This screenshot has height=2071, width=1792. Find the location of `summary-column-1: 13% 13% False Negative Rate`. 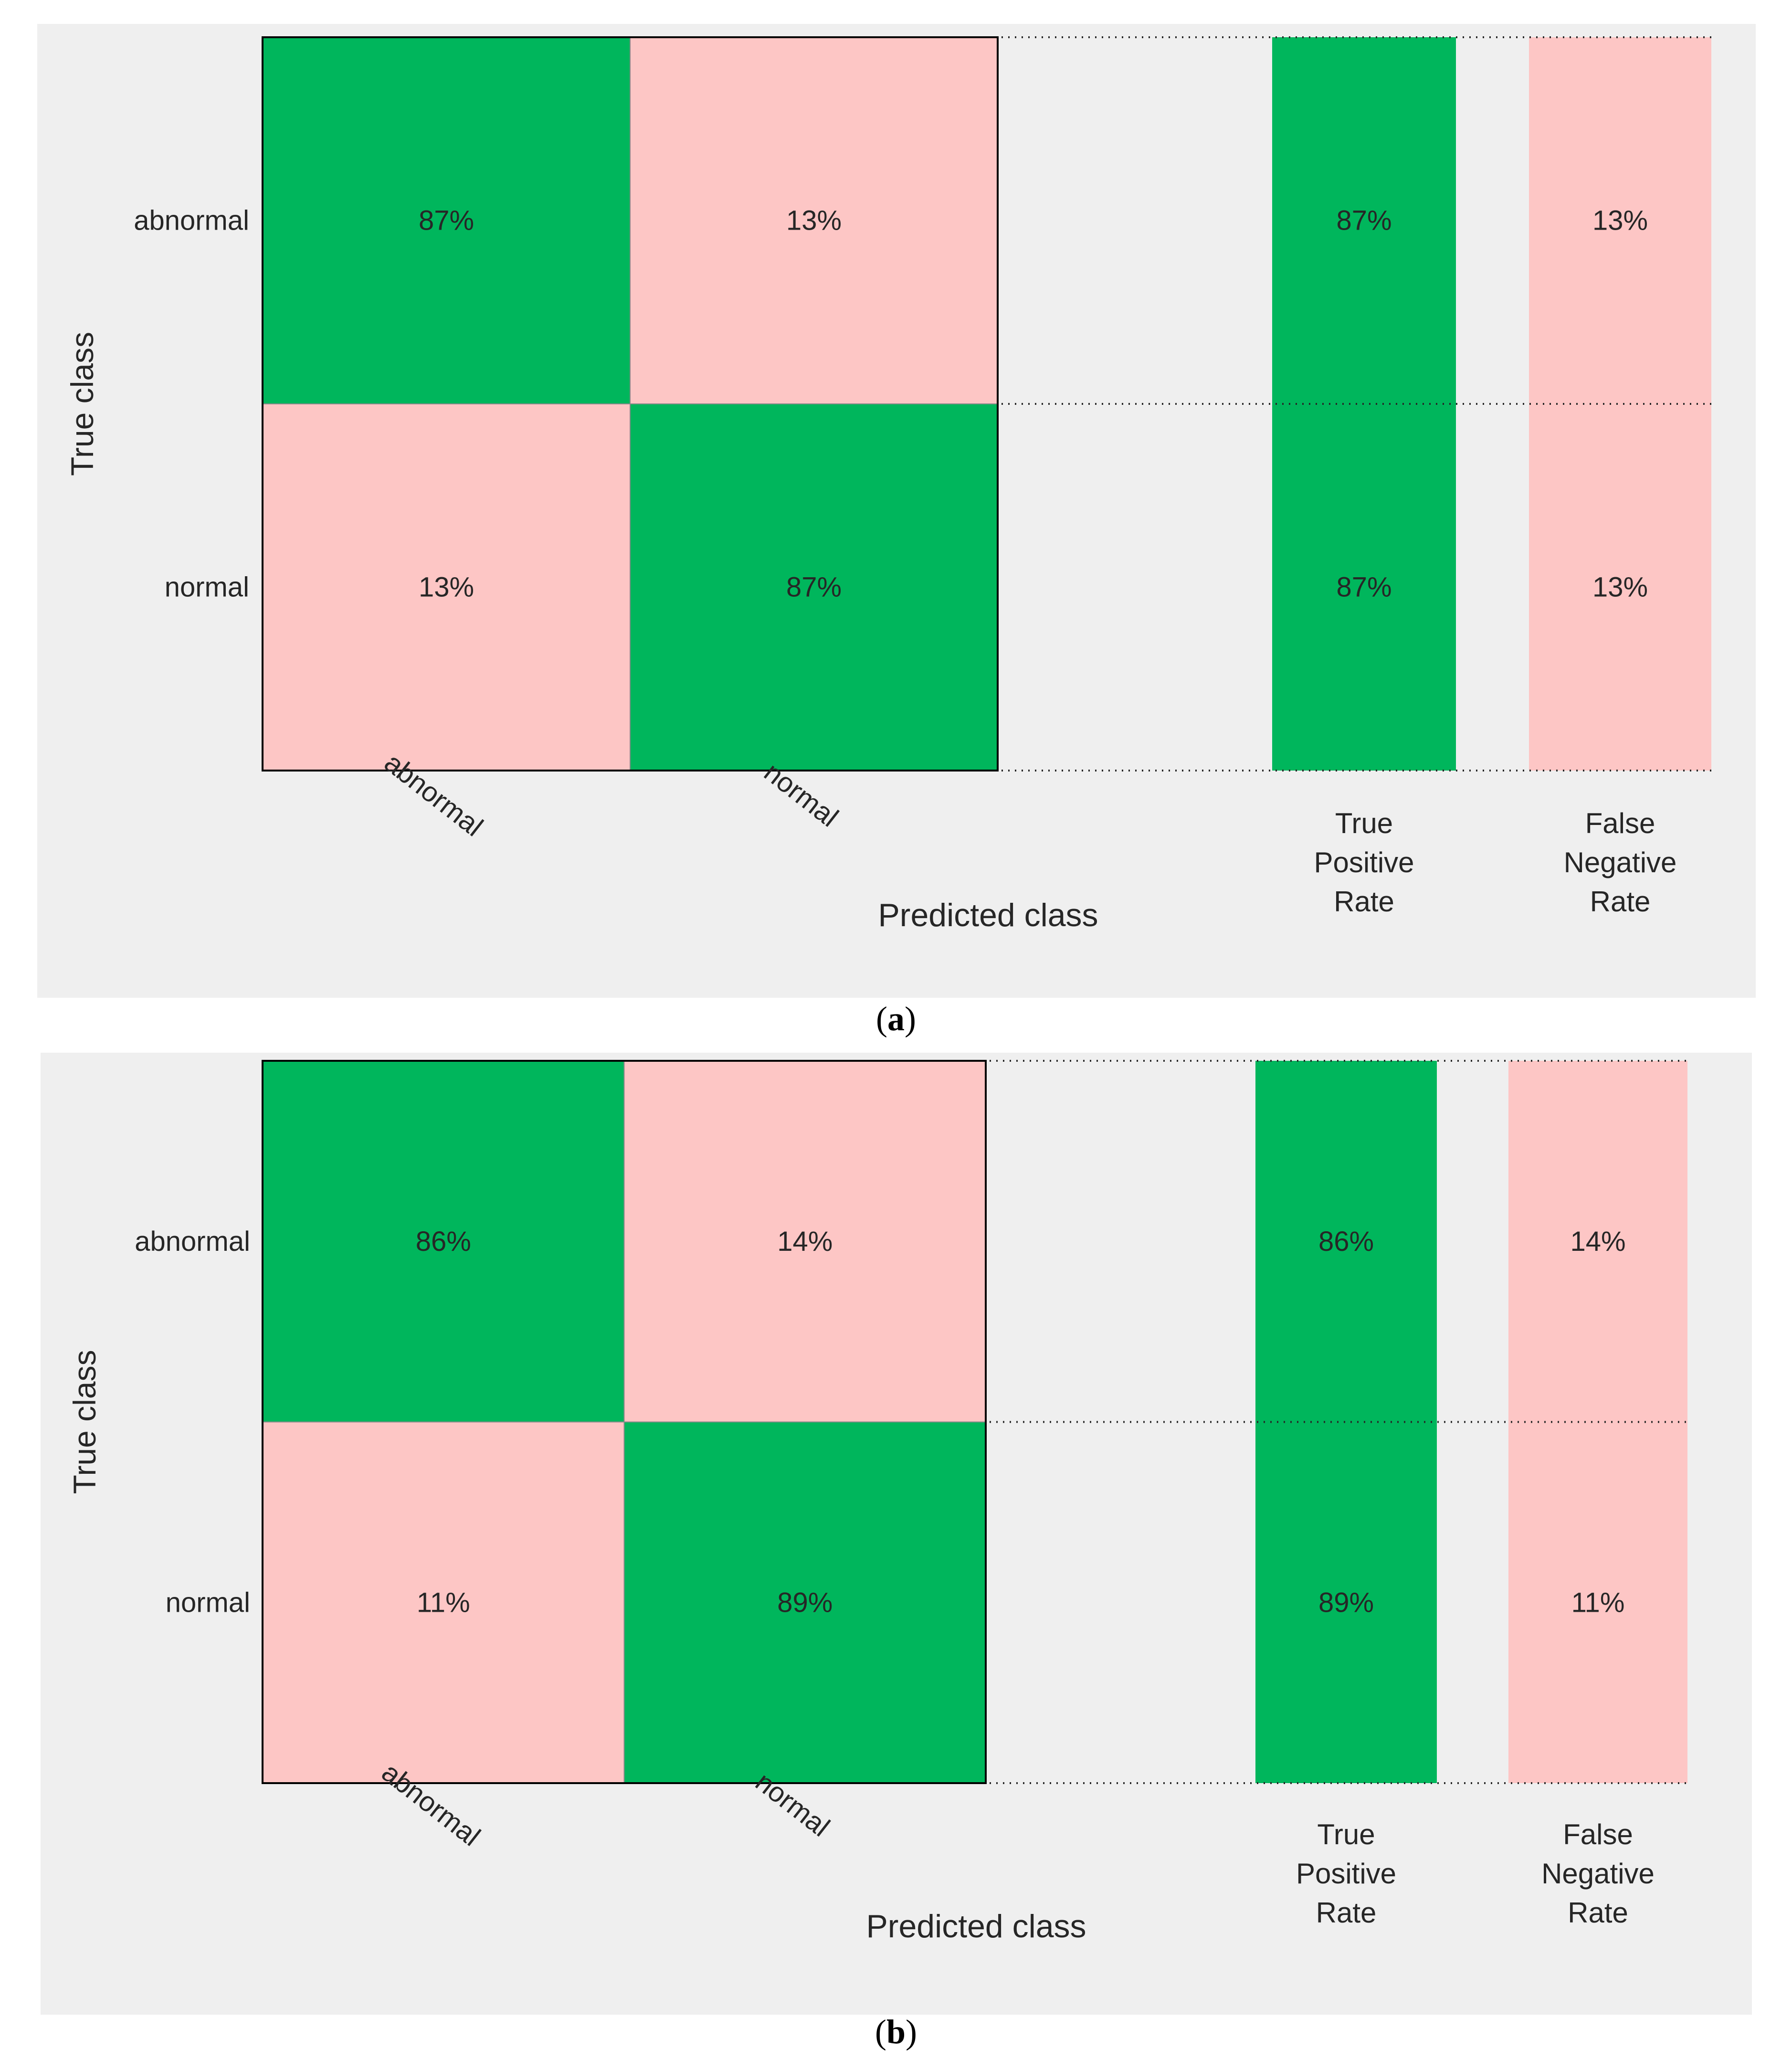

summary-column-1: 13% 13% False Negative Rate is located at coordinates (1620, 477).